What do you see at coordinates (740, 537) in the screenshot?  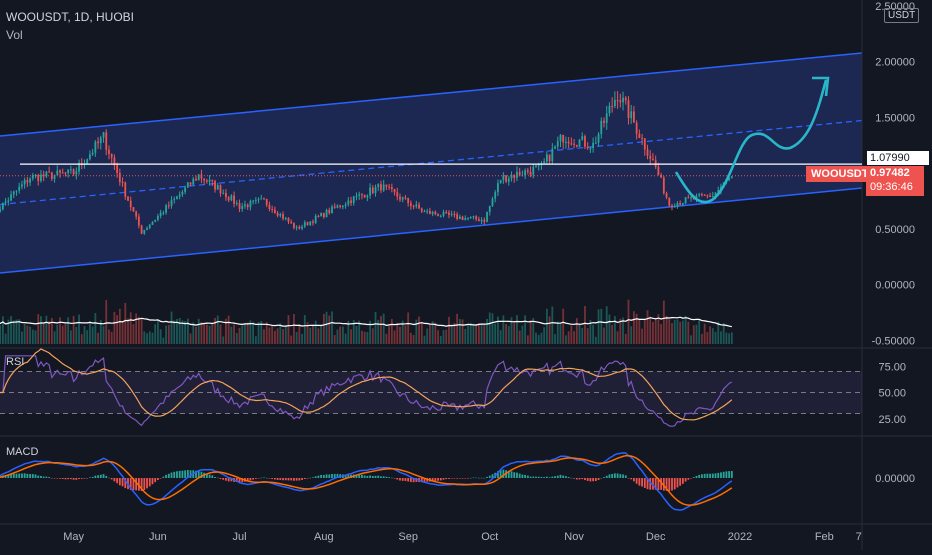 I see `time-axis-label: 2022` at bounding box center [740, 537].